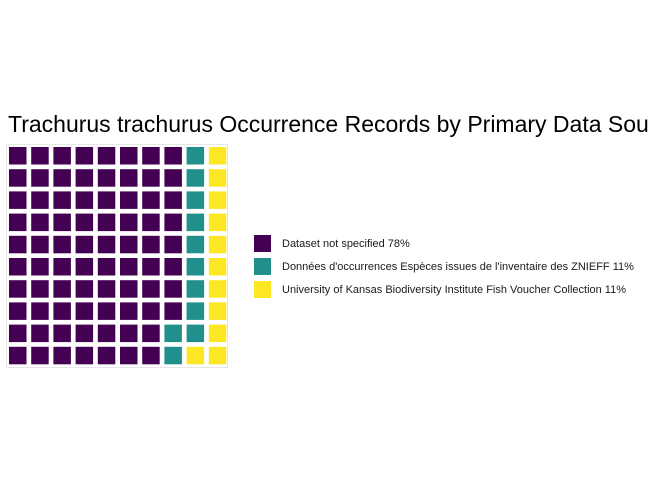  I want to click on waffle-cells, so click(118, 256).